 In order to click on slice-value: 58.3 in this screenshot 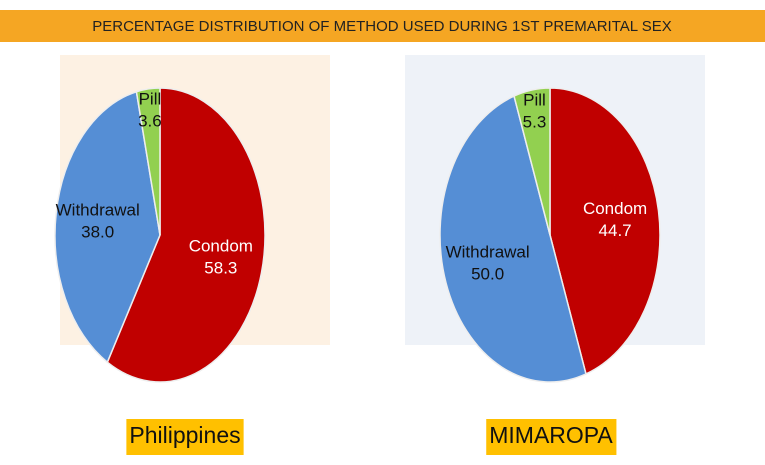, I will do `click(220, 267)`.